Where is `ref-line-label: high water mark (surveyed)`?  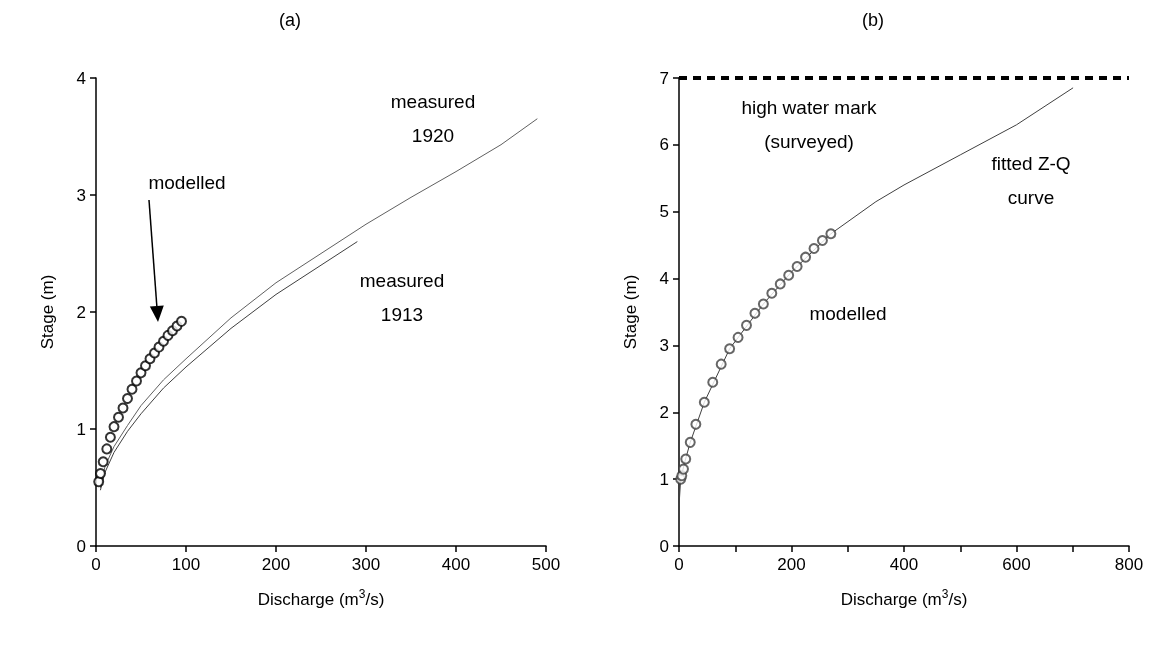
ref-line-label: high water mark (surveyed) is located at coordinates (809, 124).